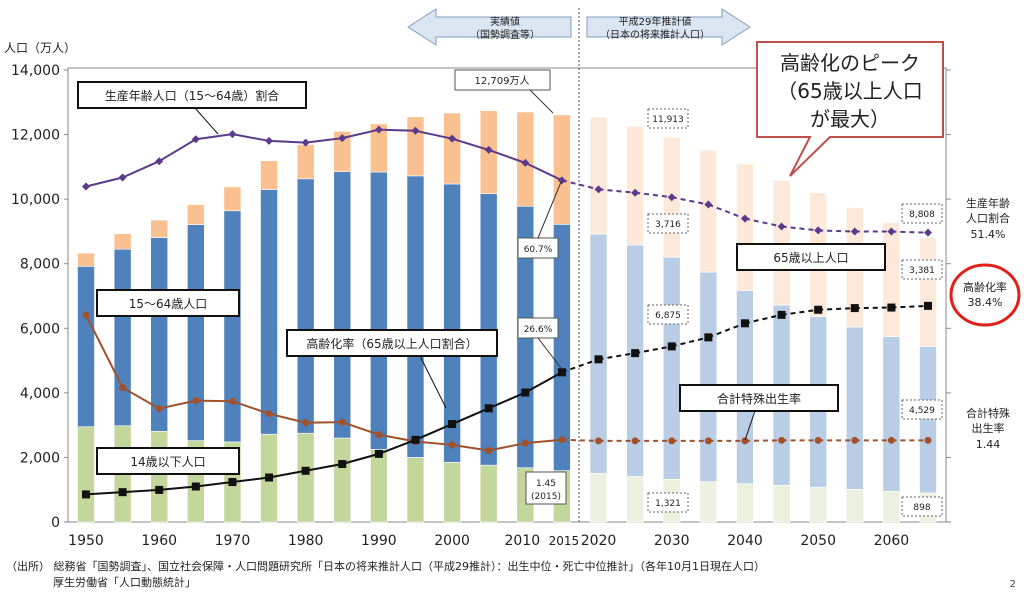 The image size is (1024, 592). What do you see at coordinates (541, 101) in the screenshot?
I see `peak-total-leader` at bounding box center [541, 101].